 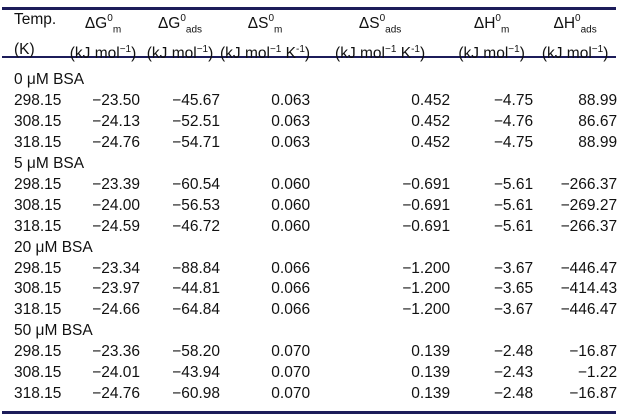 What do you see at coordinates (49, 164) in the screenshot?
I see `group-label: 5 μM BSA` at bounding box center [49, 164].